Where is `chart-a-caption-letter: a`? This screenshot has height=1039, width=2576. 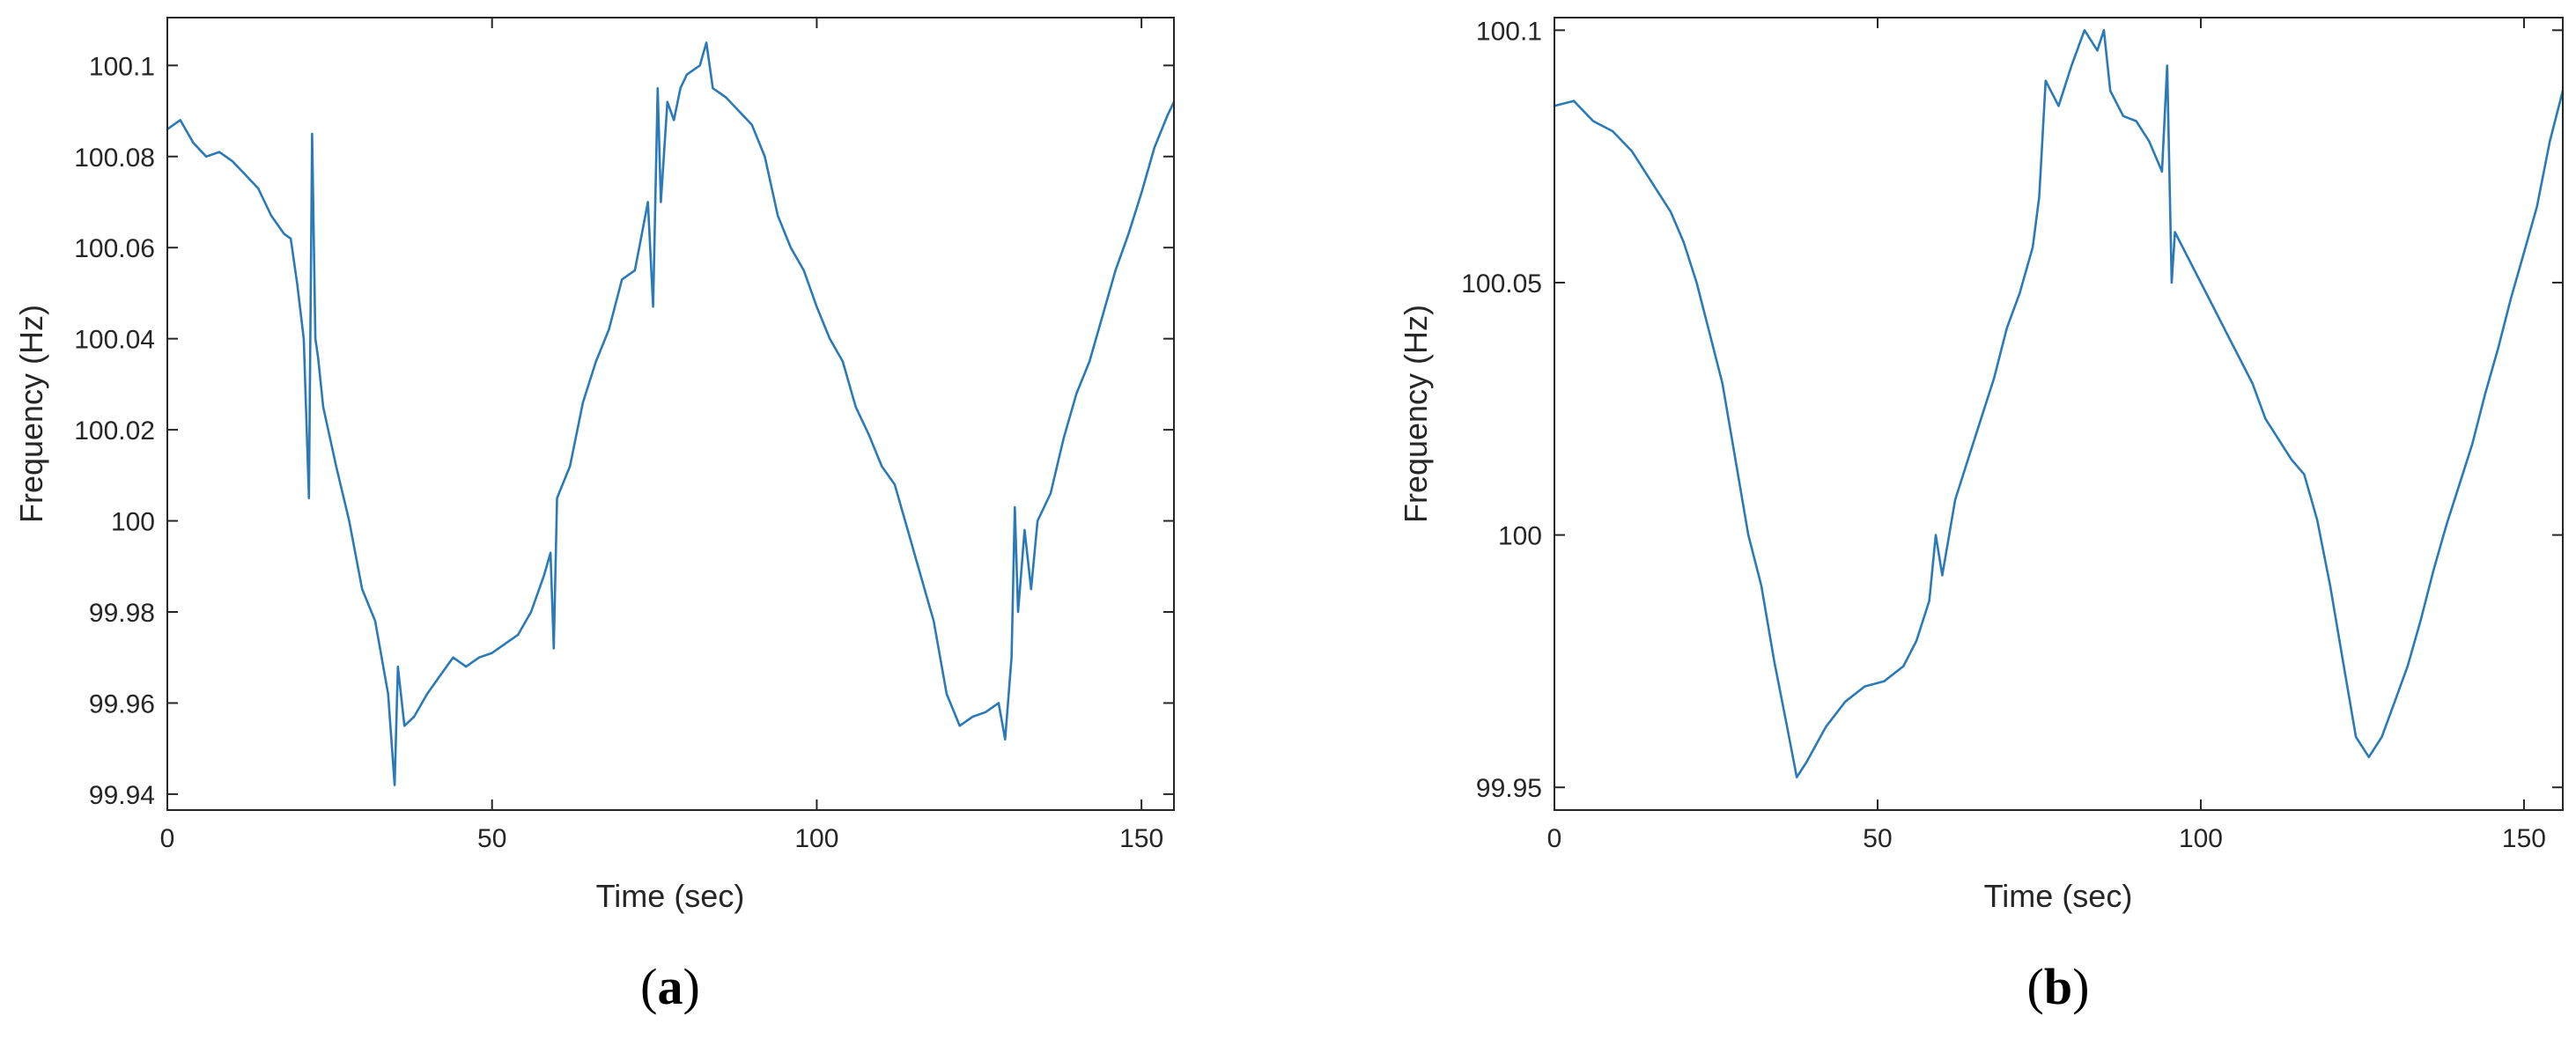
chart-a-caption-letter: a is located at coordinates (670, 987).